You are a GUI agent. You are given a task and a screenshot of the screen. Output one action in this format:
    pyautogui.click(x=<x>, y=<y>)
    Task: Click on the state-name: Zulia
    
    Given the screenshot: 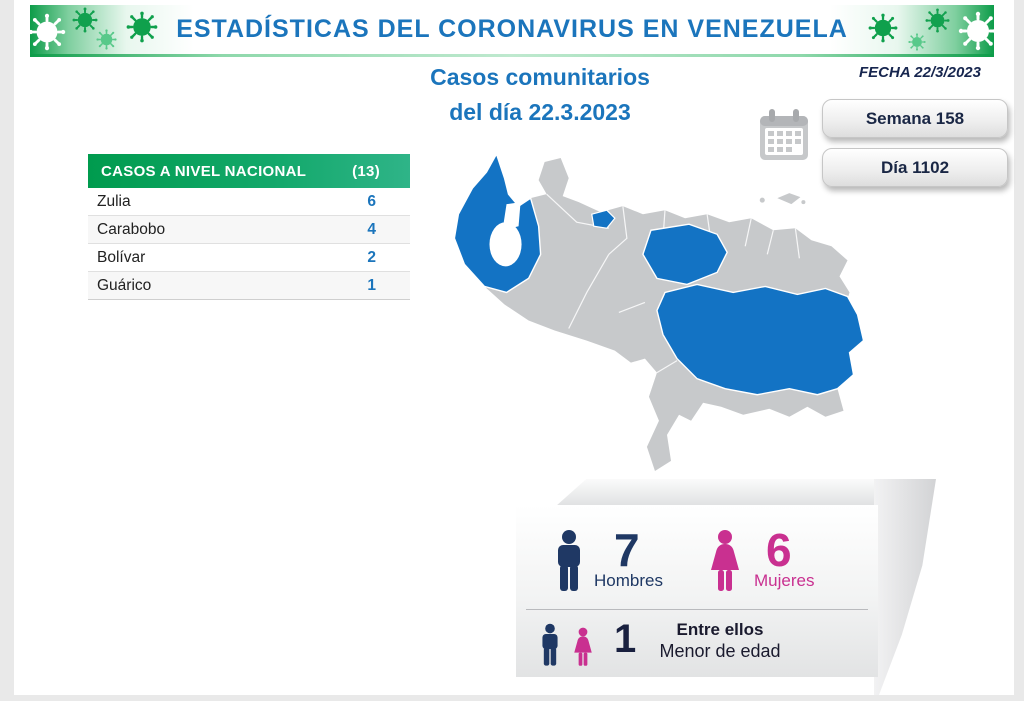 What is the action you would take?
    pyautogui.click(x=114, y=201)
    